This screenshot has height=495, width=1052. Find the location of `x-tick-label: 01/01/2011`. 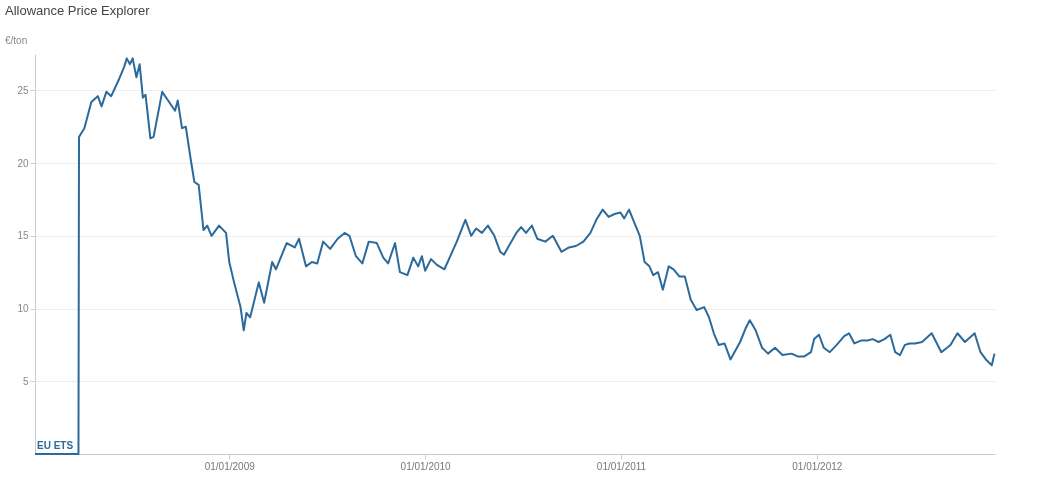

x-tick-label: 01/01/2011 is located at coordinates (621, 466).